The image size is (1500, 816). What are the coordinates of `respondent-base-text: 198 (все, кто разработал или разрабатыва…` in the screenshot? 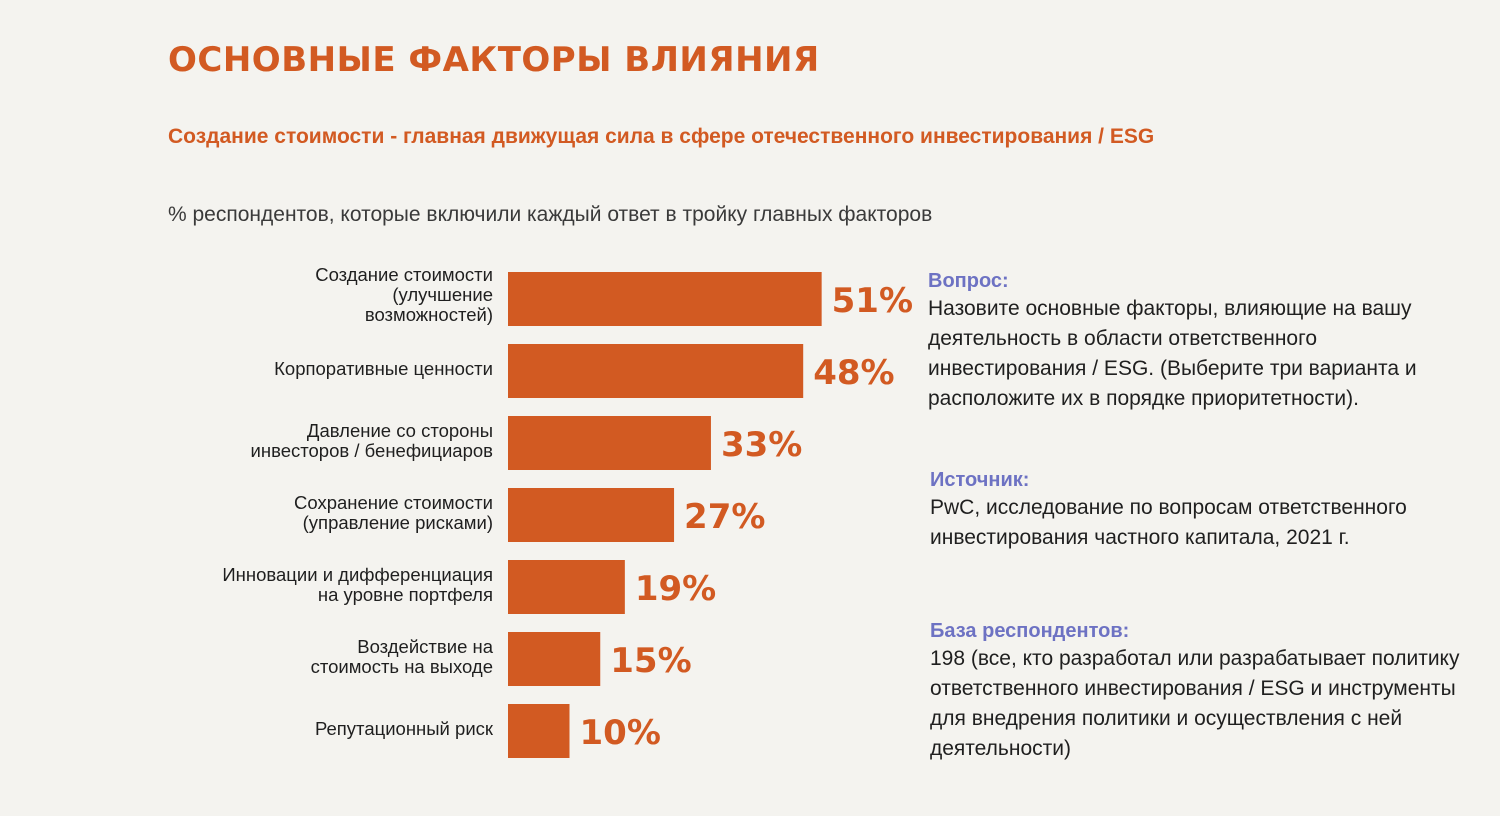 It's located at (1195, 703).